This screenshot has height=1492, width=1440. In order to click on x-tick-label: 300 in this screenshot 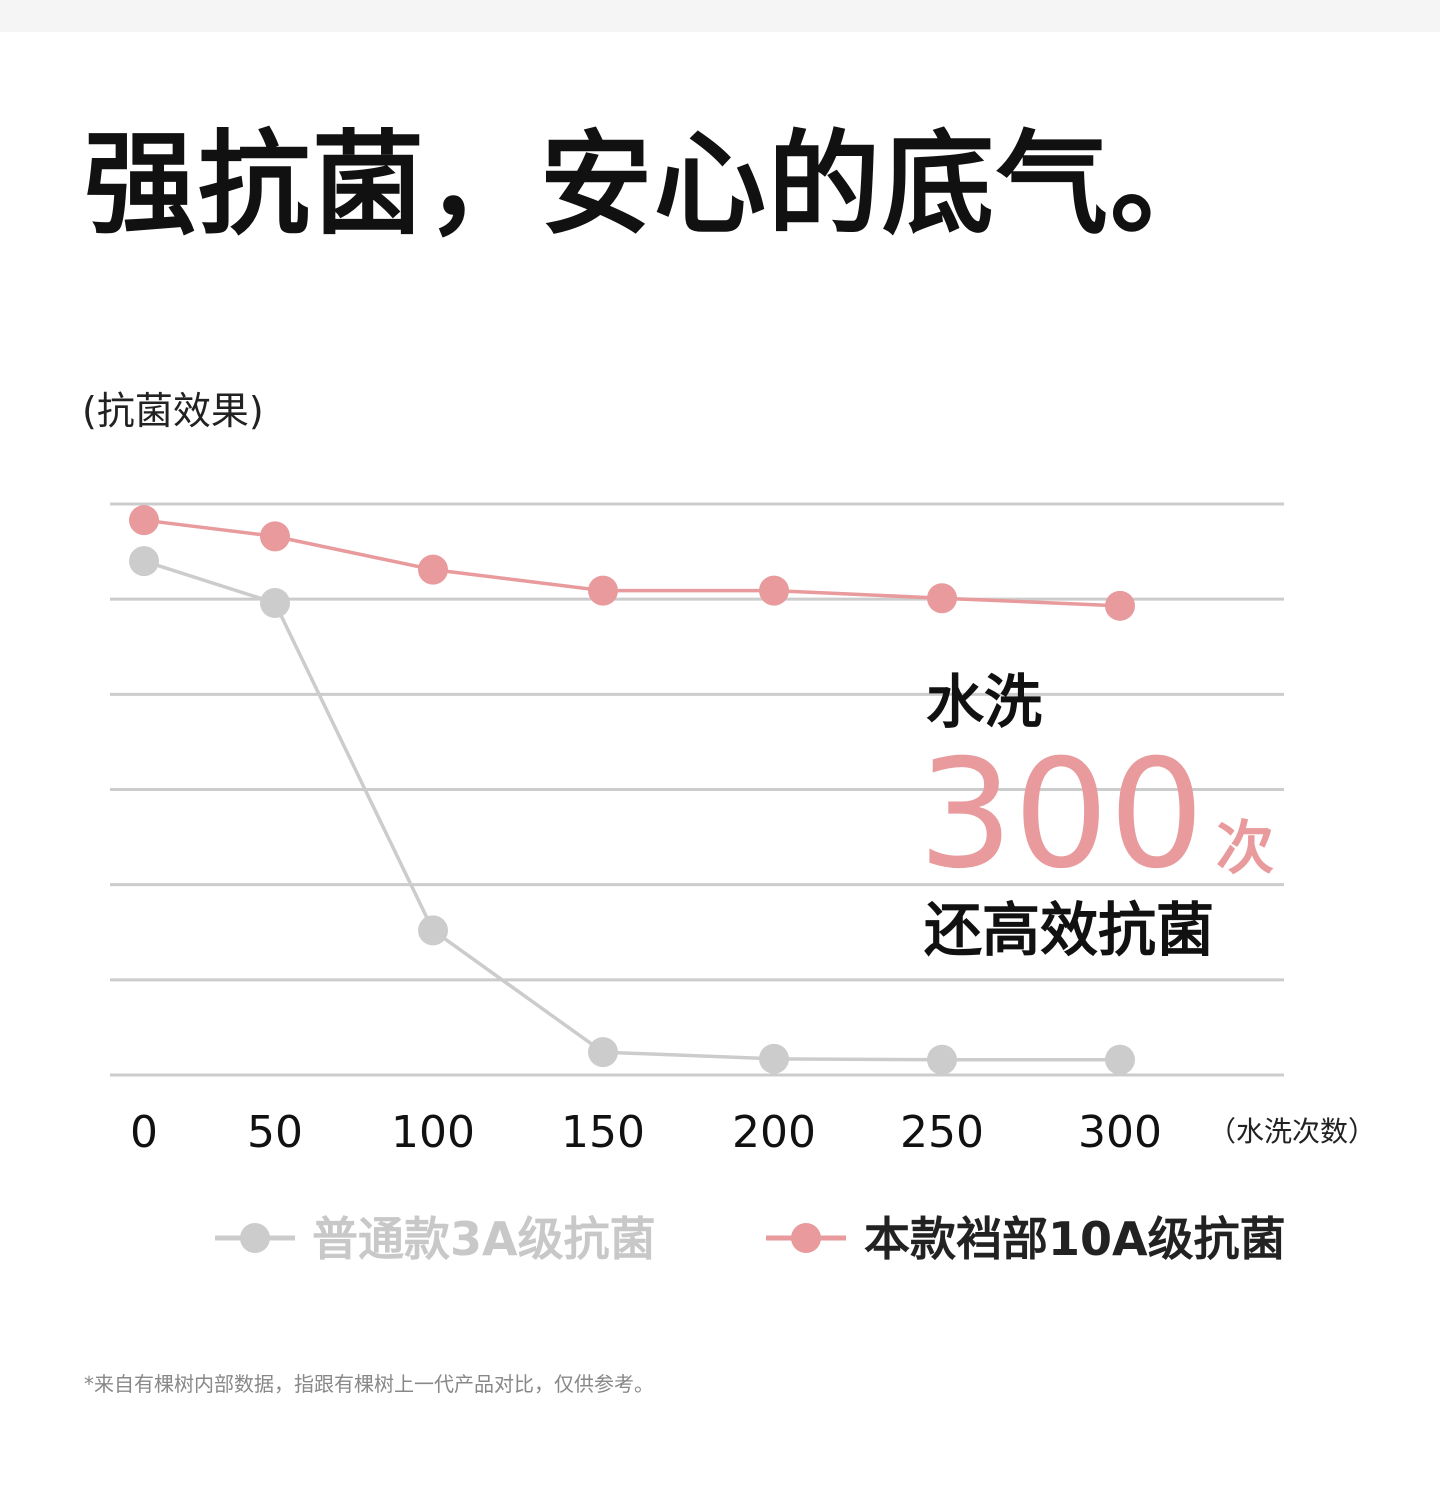, I will do `click(1120, 1132)`.